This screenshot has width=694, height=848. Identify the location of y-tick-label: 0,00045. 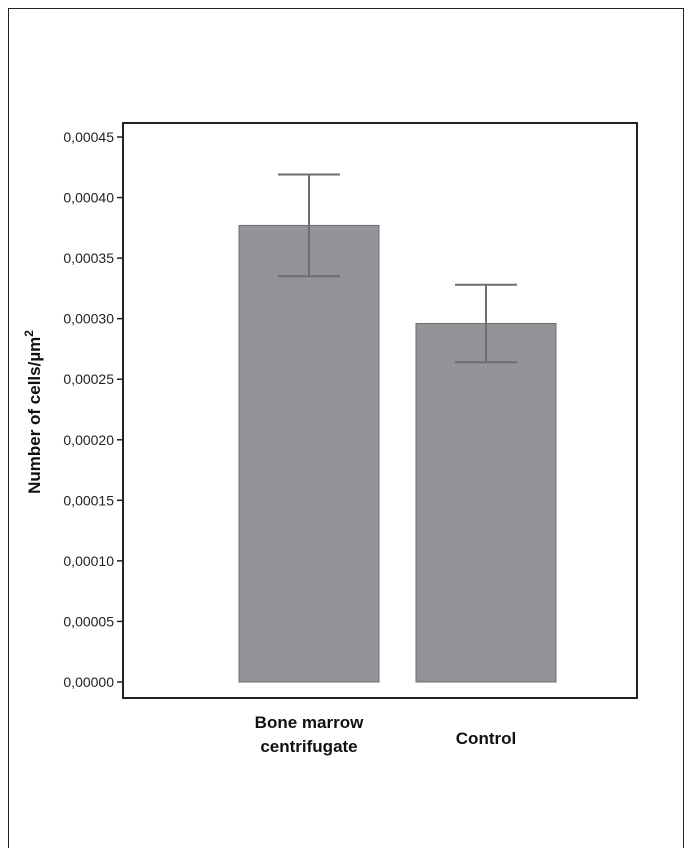
(88, 137).